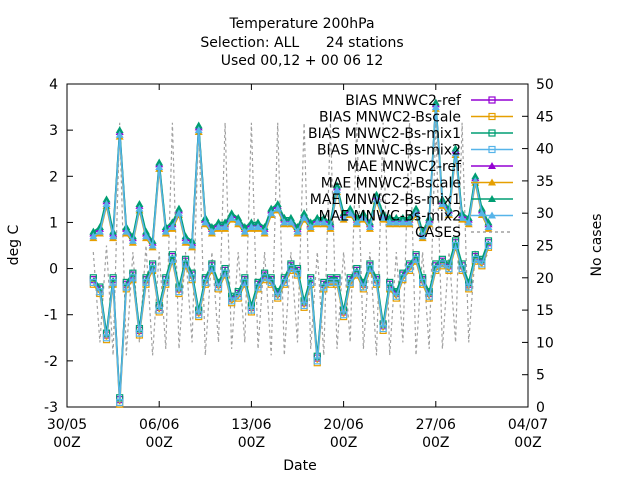  I want to click on y2-tick-label: 5, so click(540, 376).